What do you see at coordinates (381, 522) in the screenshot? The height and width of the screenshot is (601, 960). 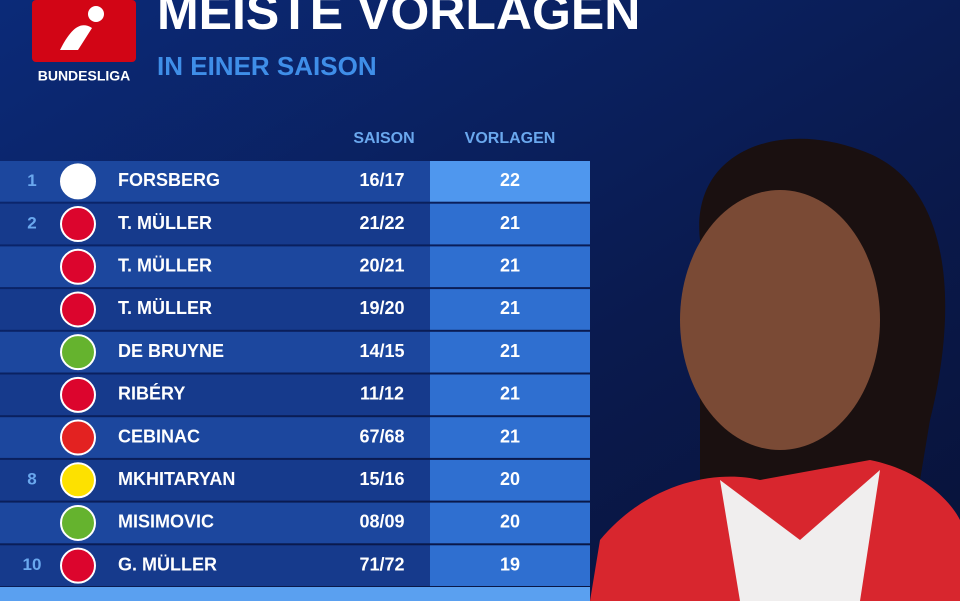 I see `season: 08/09` at bounding box center [381, 522].